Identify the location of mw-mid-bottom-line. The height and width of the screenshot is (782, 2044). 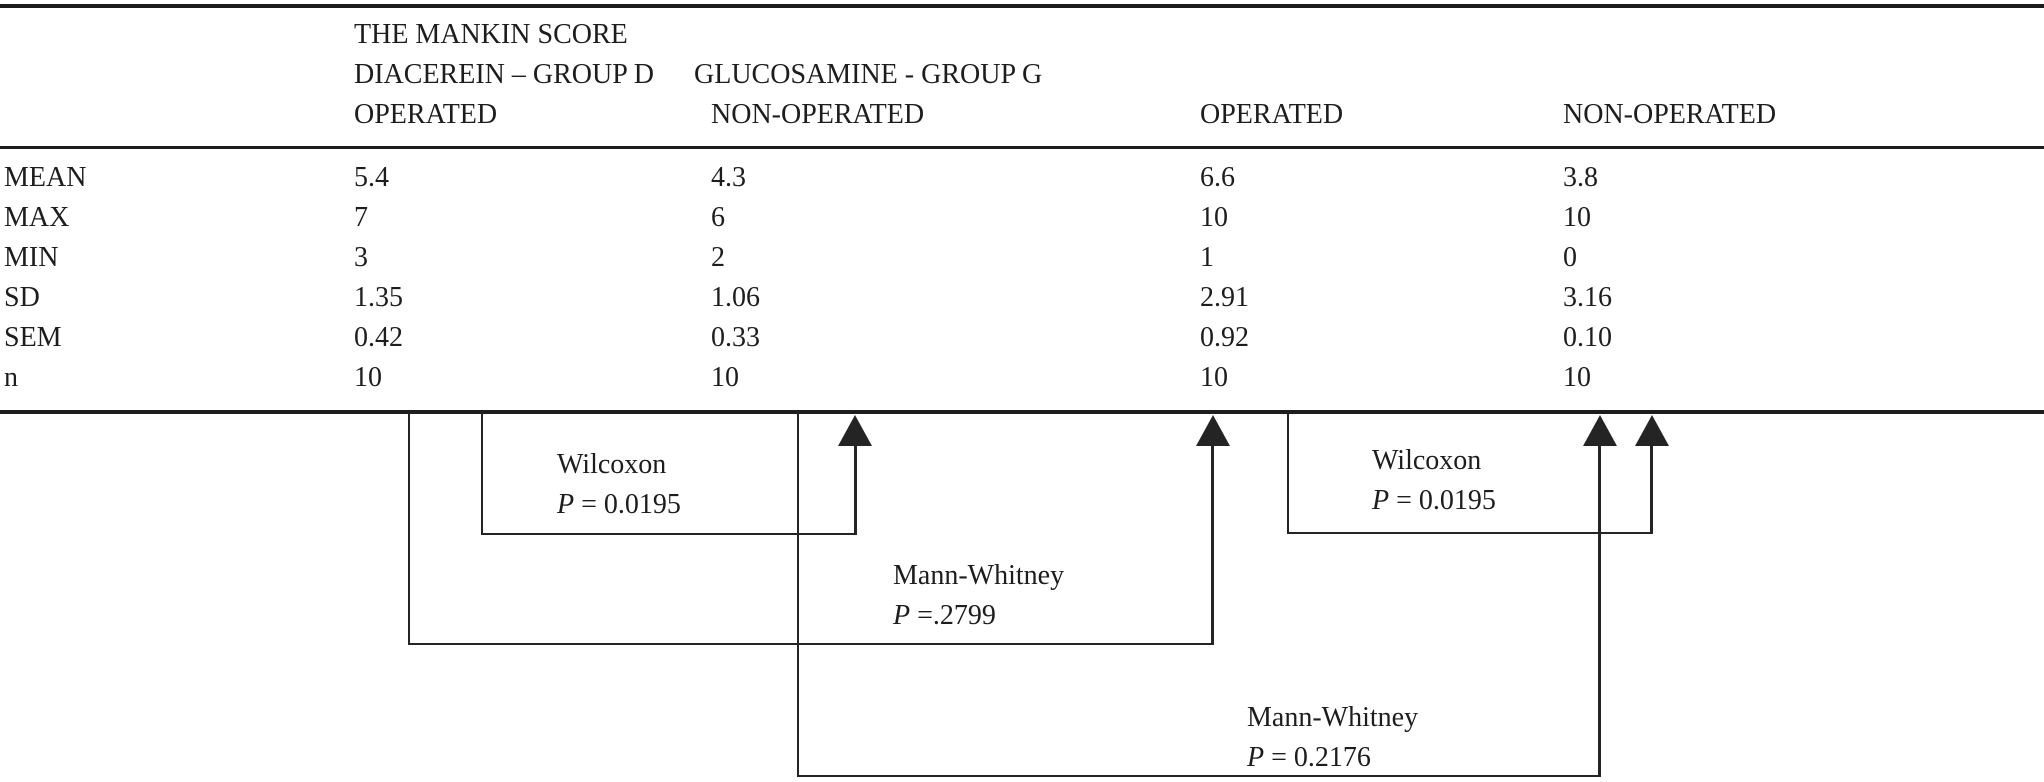
(811, 644).